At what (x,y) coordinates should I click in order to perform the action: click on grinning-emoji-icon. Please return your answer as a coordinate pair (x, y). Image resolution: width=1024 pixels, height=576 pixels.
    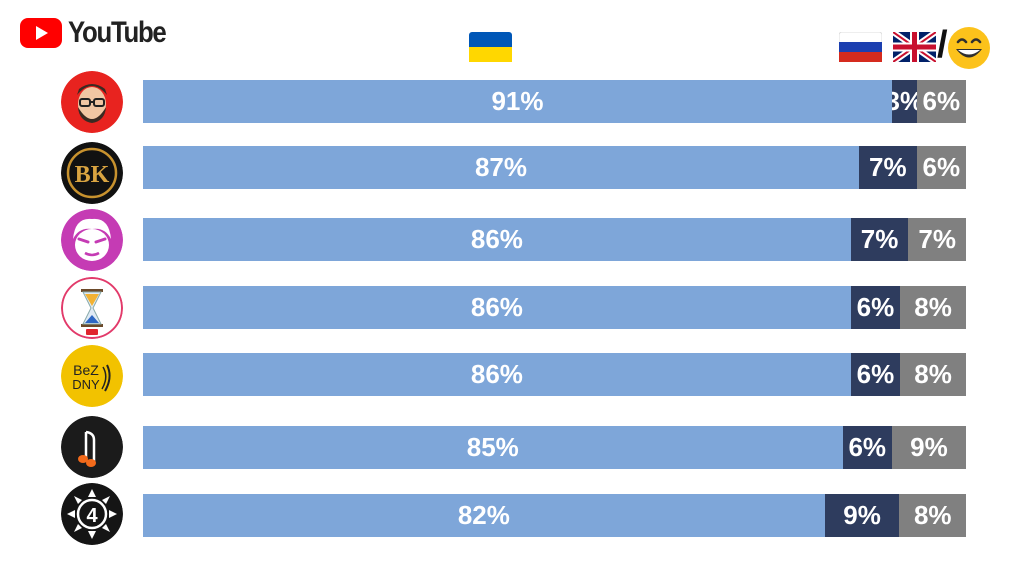
    Looking at the image, I should click on (969, 48).